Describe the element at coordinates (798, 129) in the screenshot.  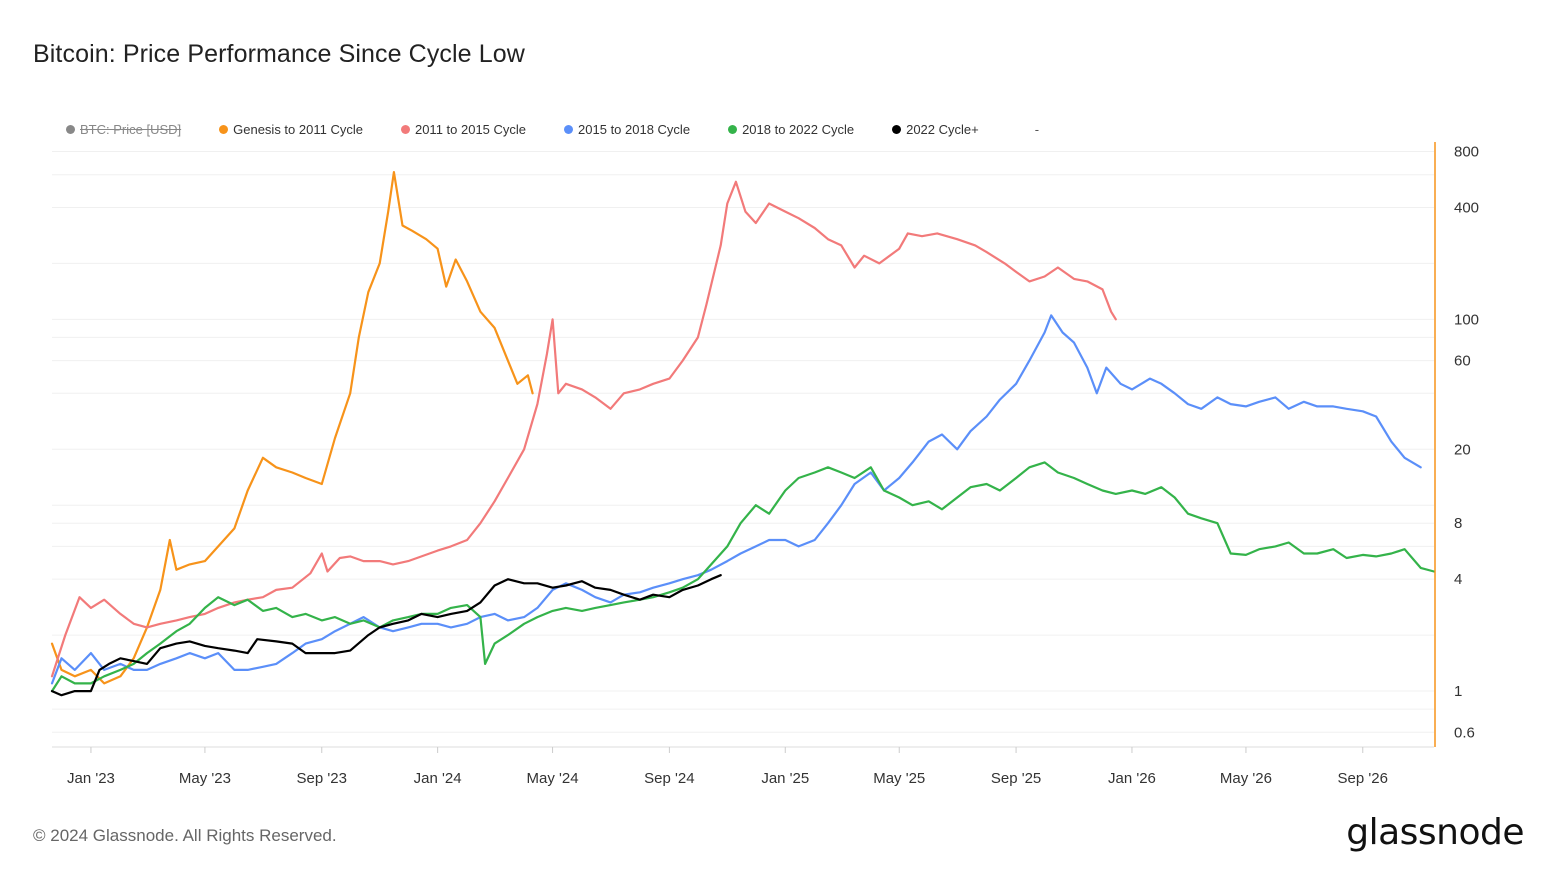
I see `legend-label: 2018 to 2022 Cycle` at that location.